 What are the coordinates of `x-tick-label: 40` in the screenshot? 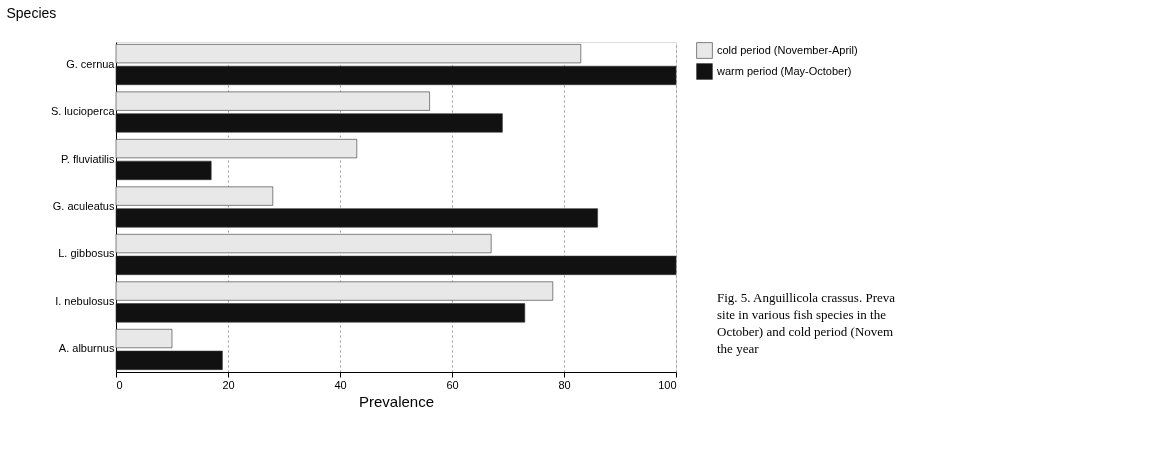 It's located at (340, 384).